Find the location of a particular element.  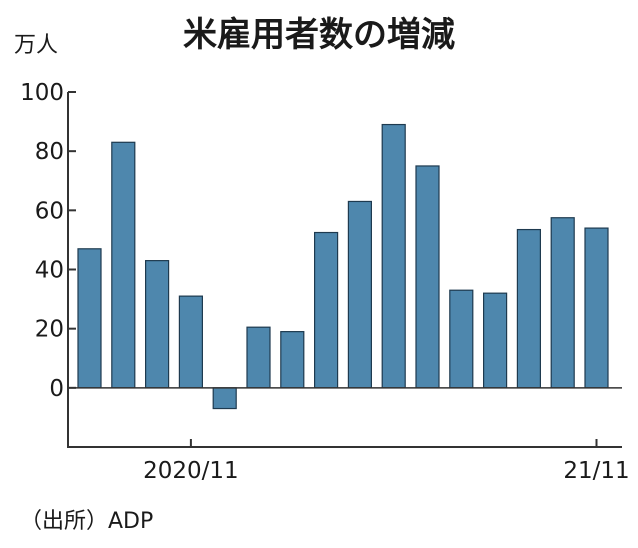

chart-title: 米雇用者数の増減 is located at coordinates (319, 35).